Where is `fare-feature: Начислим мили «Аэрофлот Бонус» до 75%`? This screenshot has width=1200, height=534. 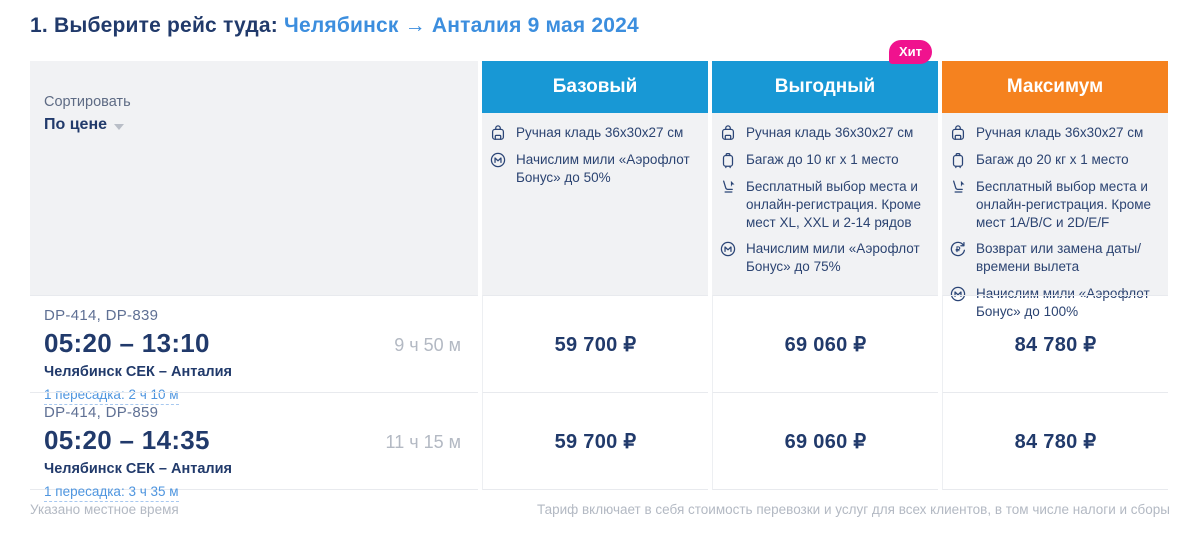
fare-feature: Начислим мили «Аэрофлот Бонус» до 75% is located at coordinates (821, 258).